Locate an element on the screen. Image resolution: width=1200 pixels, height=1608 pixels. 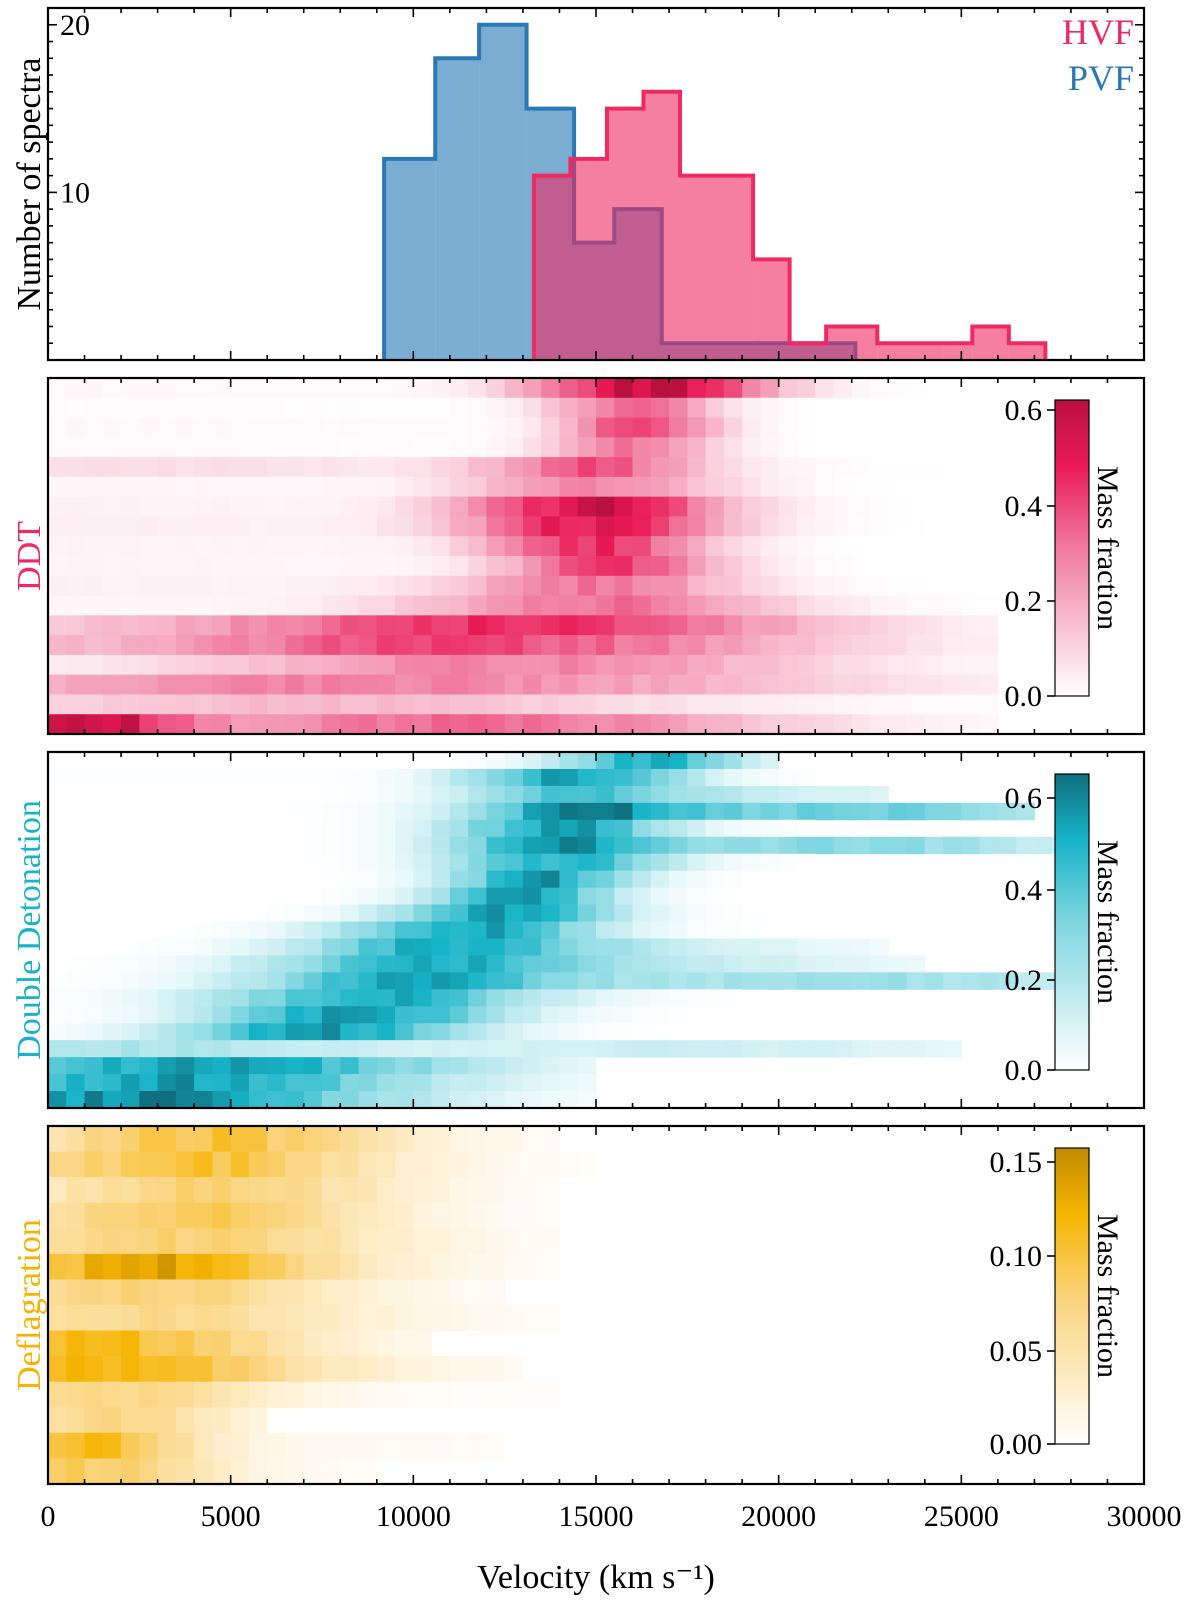
x-tick-label: 5000 is located at coordinates (231, 1516).